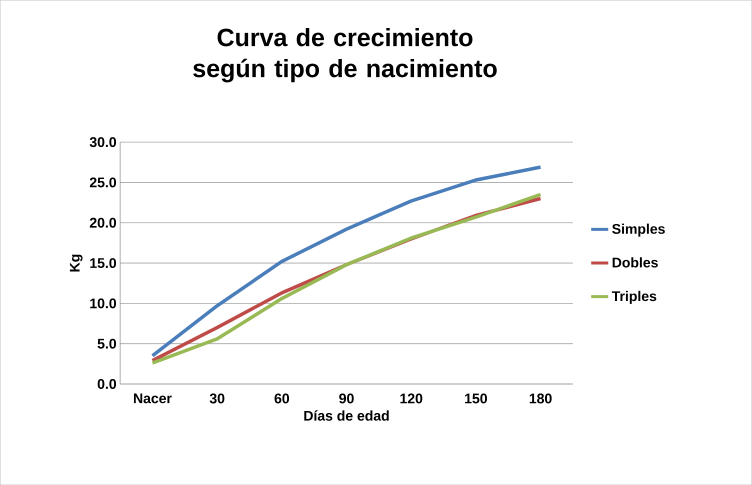 The width and height of the screenshot is (752, 485). I want to click on x-tick-label: 150, so click(476, 398).